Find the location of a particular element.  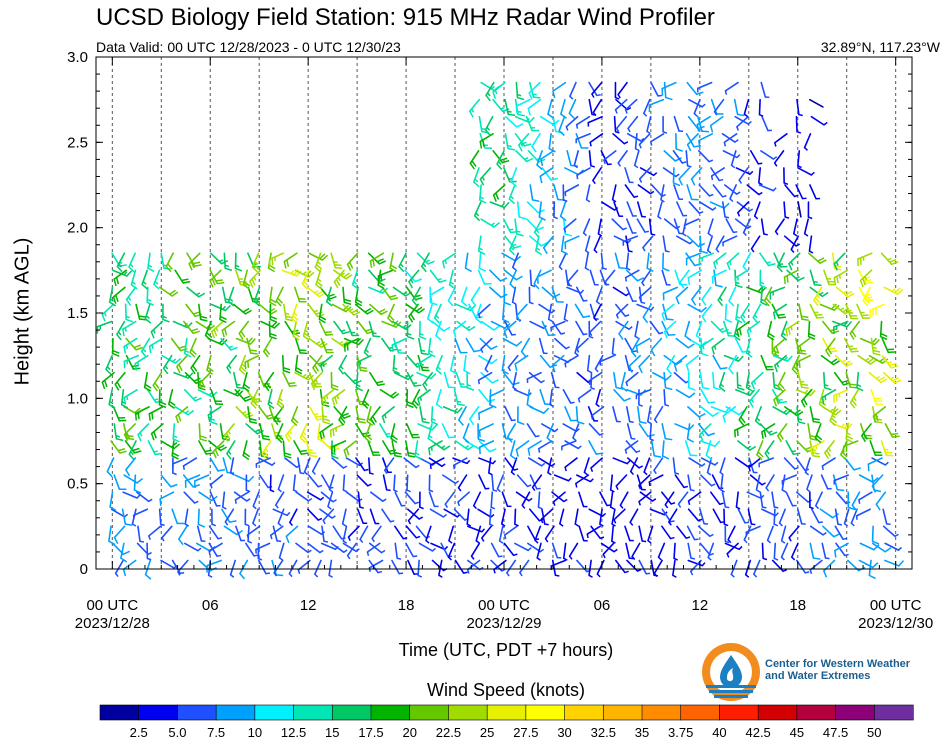

colorbar-box is located at coordinates (119, 712).